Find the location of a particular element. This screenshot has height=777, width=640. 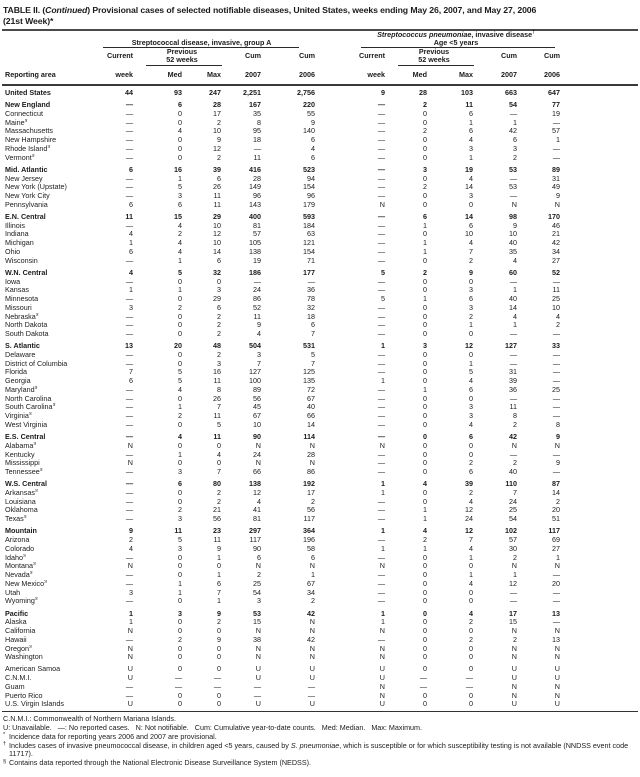

table-row: New York City — 3 11 96 96 — 0 3 — 9 is located at coordinates (320, 196).